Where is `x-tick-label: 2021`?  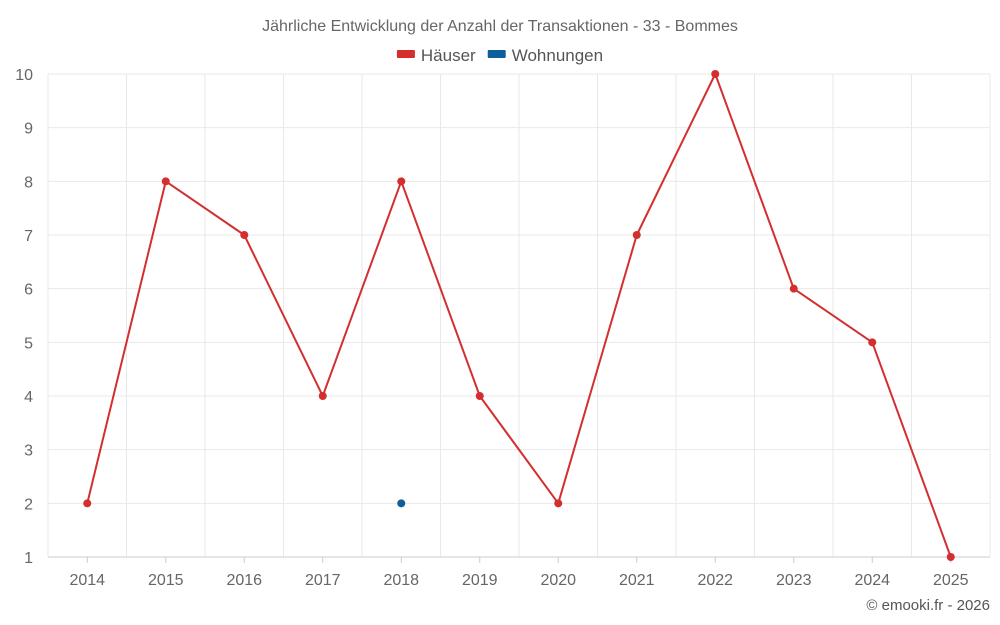
x-tick-label: 2021 is located at coordinates (637, 580).